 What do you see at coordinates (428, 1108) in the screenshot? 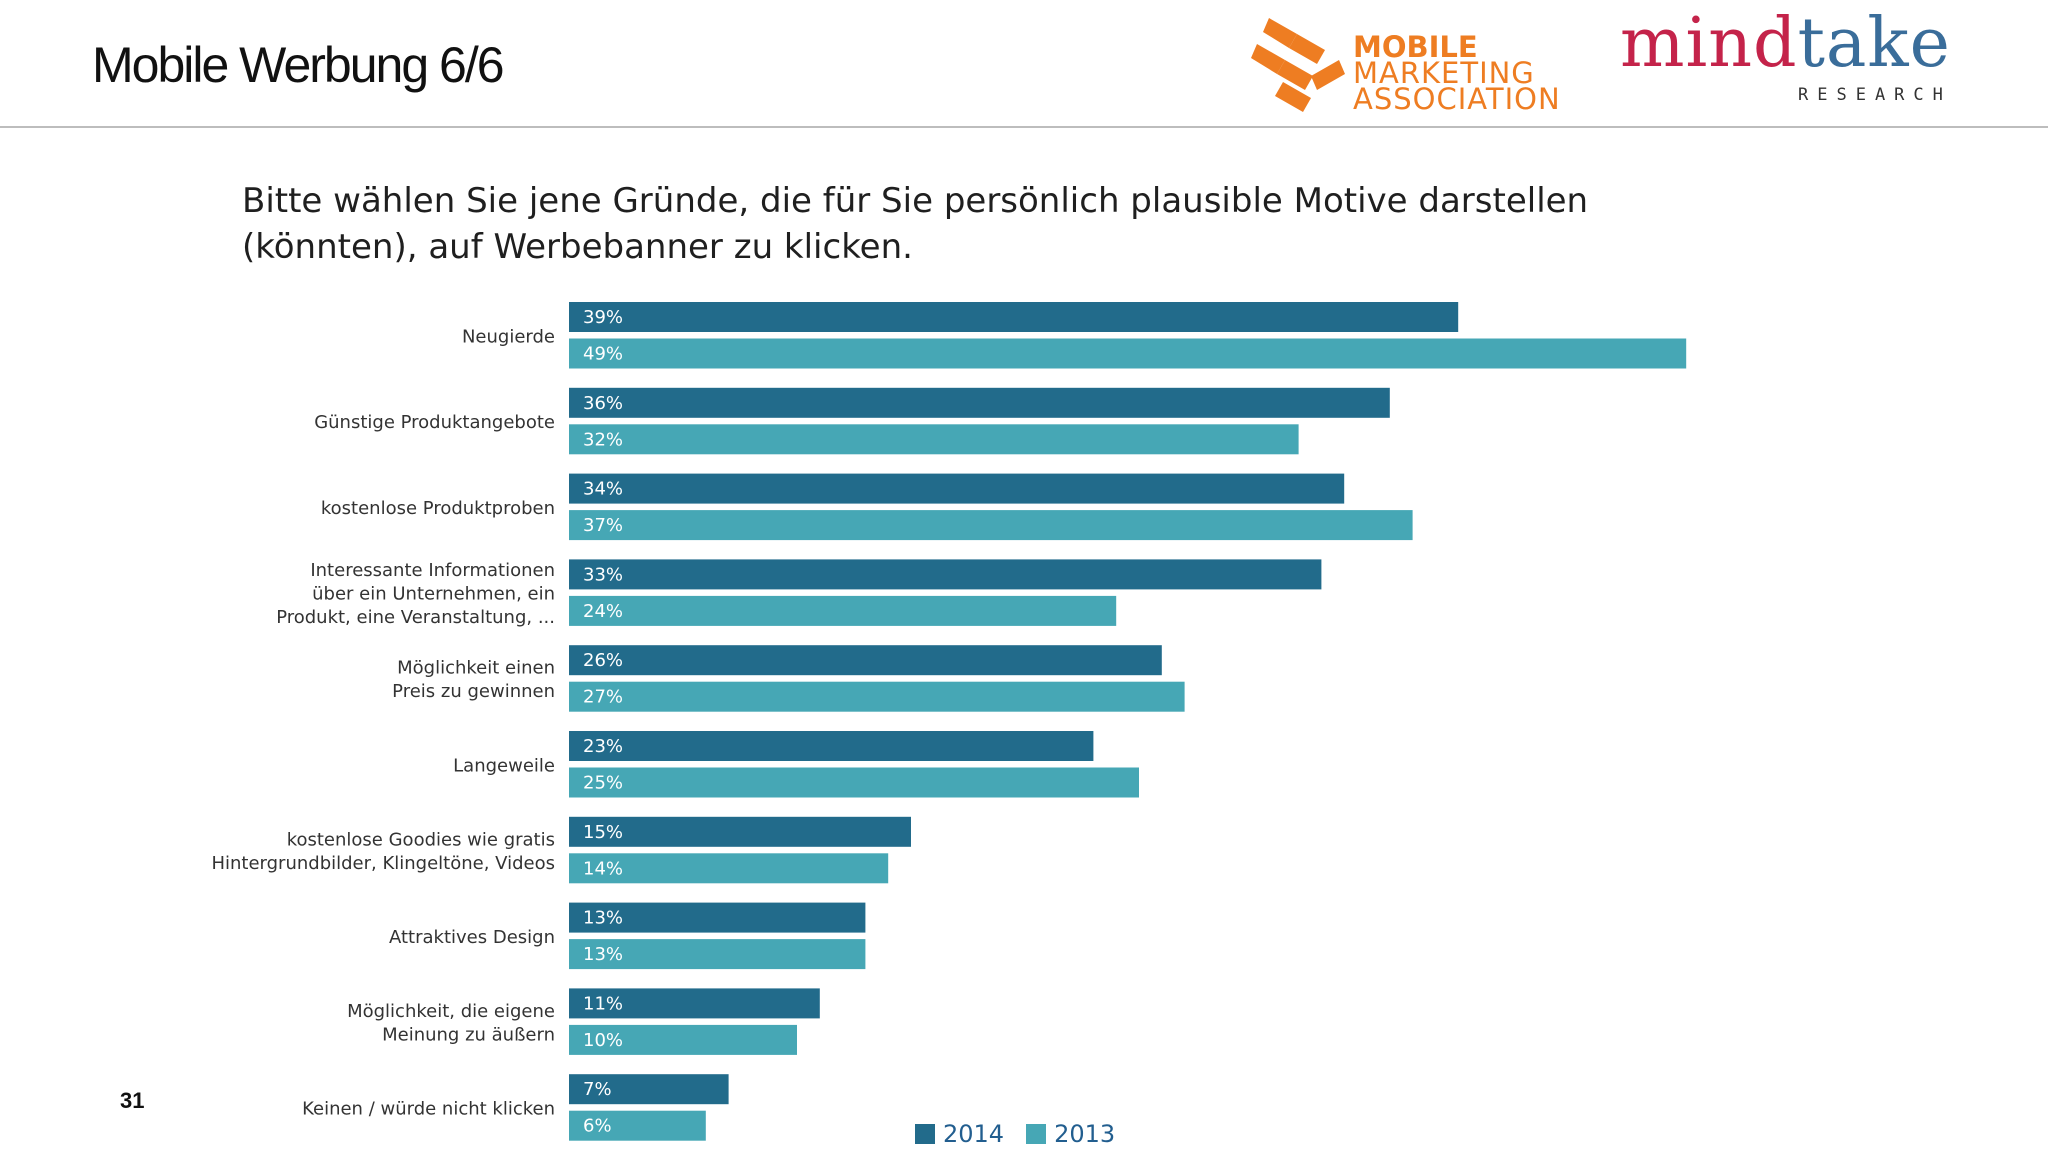
I see `category-label-9: Keinen / würde nicht klicken` at bounding box center [428, 1108].